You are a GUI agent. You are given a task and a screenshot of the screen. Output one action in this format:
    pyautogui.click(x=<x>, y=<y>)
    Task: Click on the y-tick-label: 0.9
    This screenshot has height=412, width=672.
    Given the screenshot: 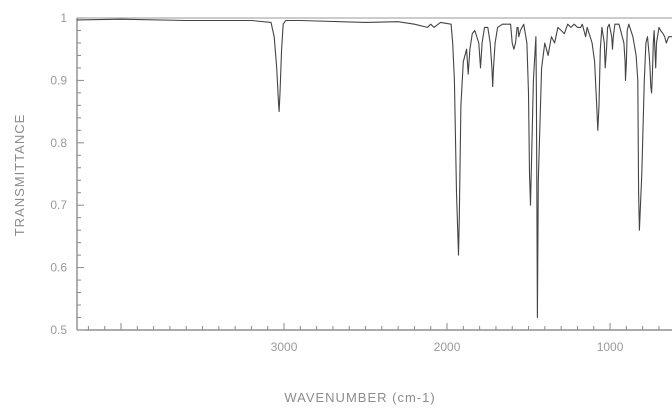 What is the action you would take?
    pyautogui.click(x=58, y=80)
    